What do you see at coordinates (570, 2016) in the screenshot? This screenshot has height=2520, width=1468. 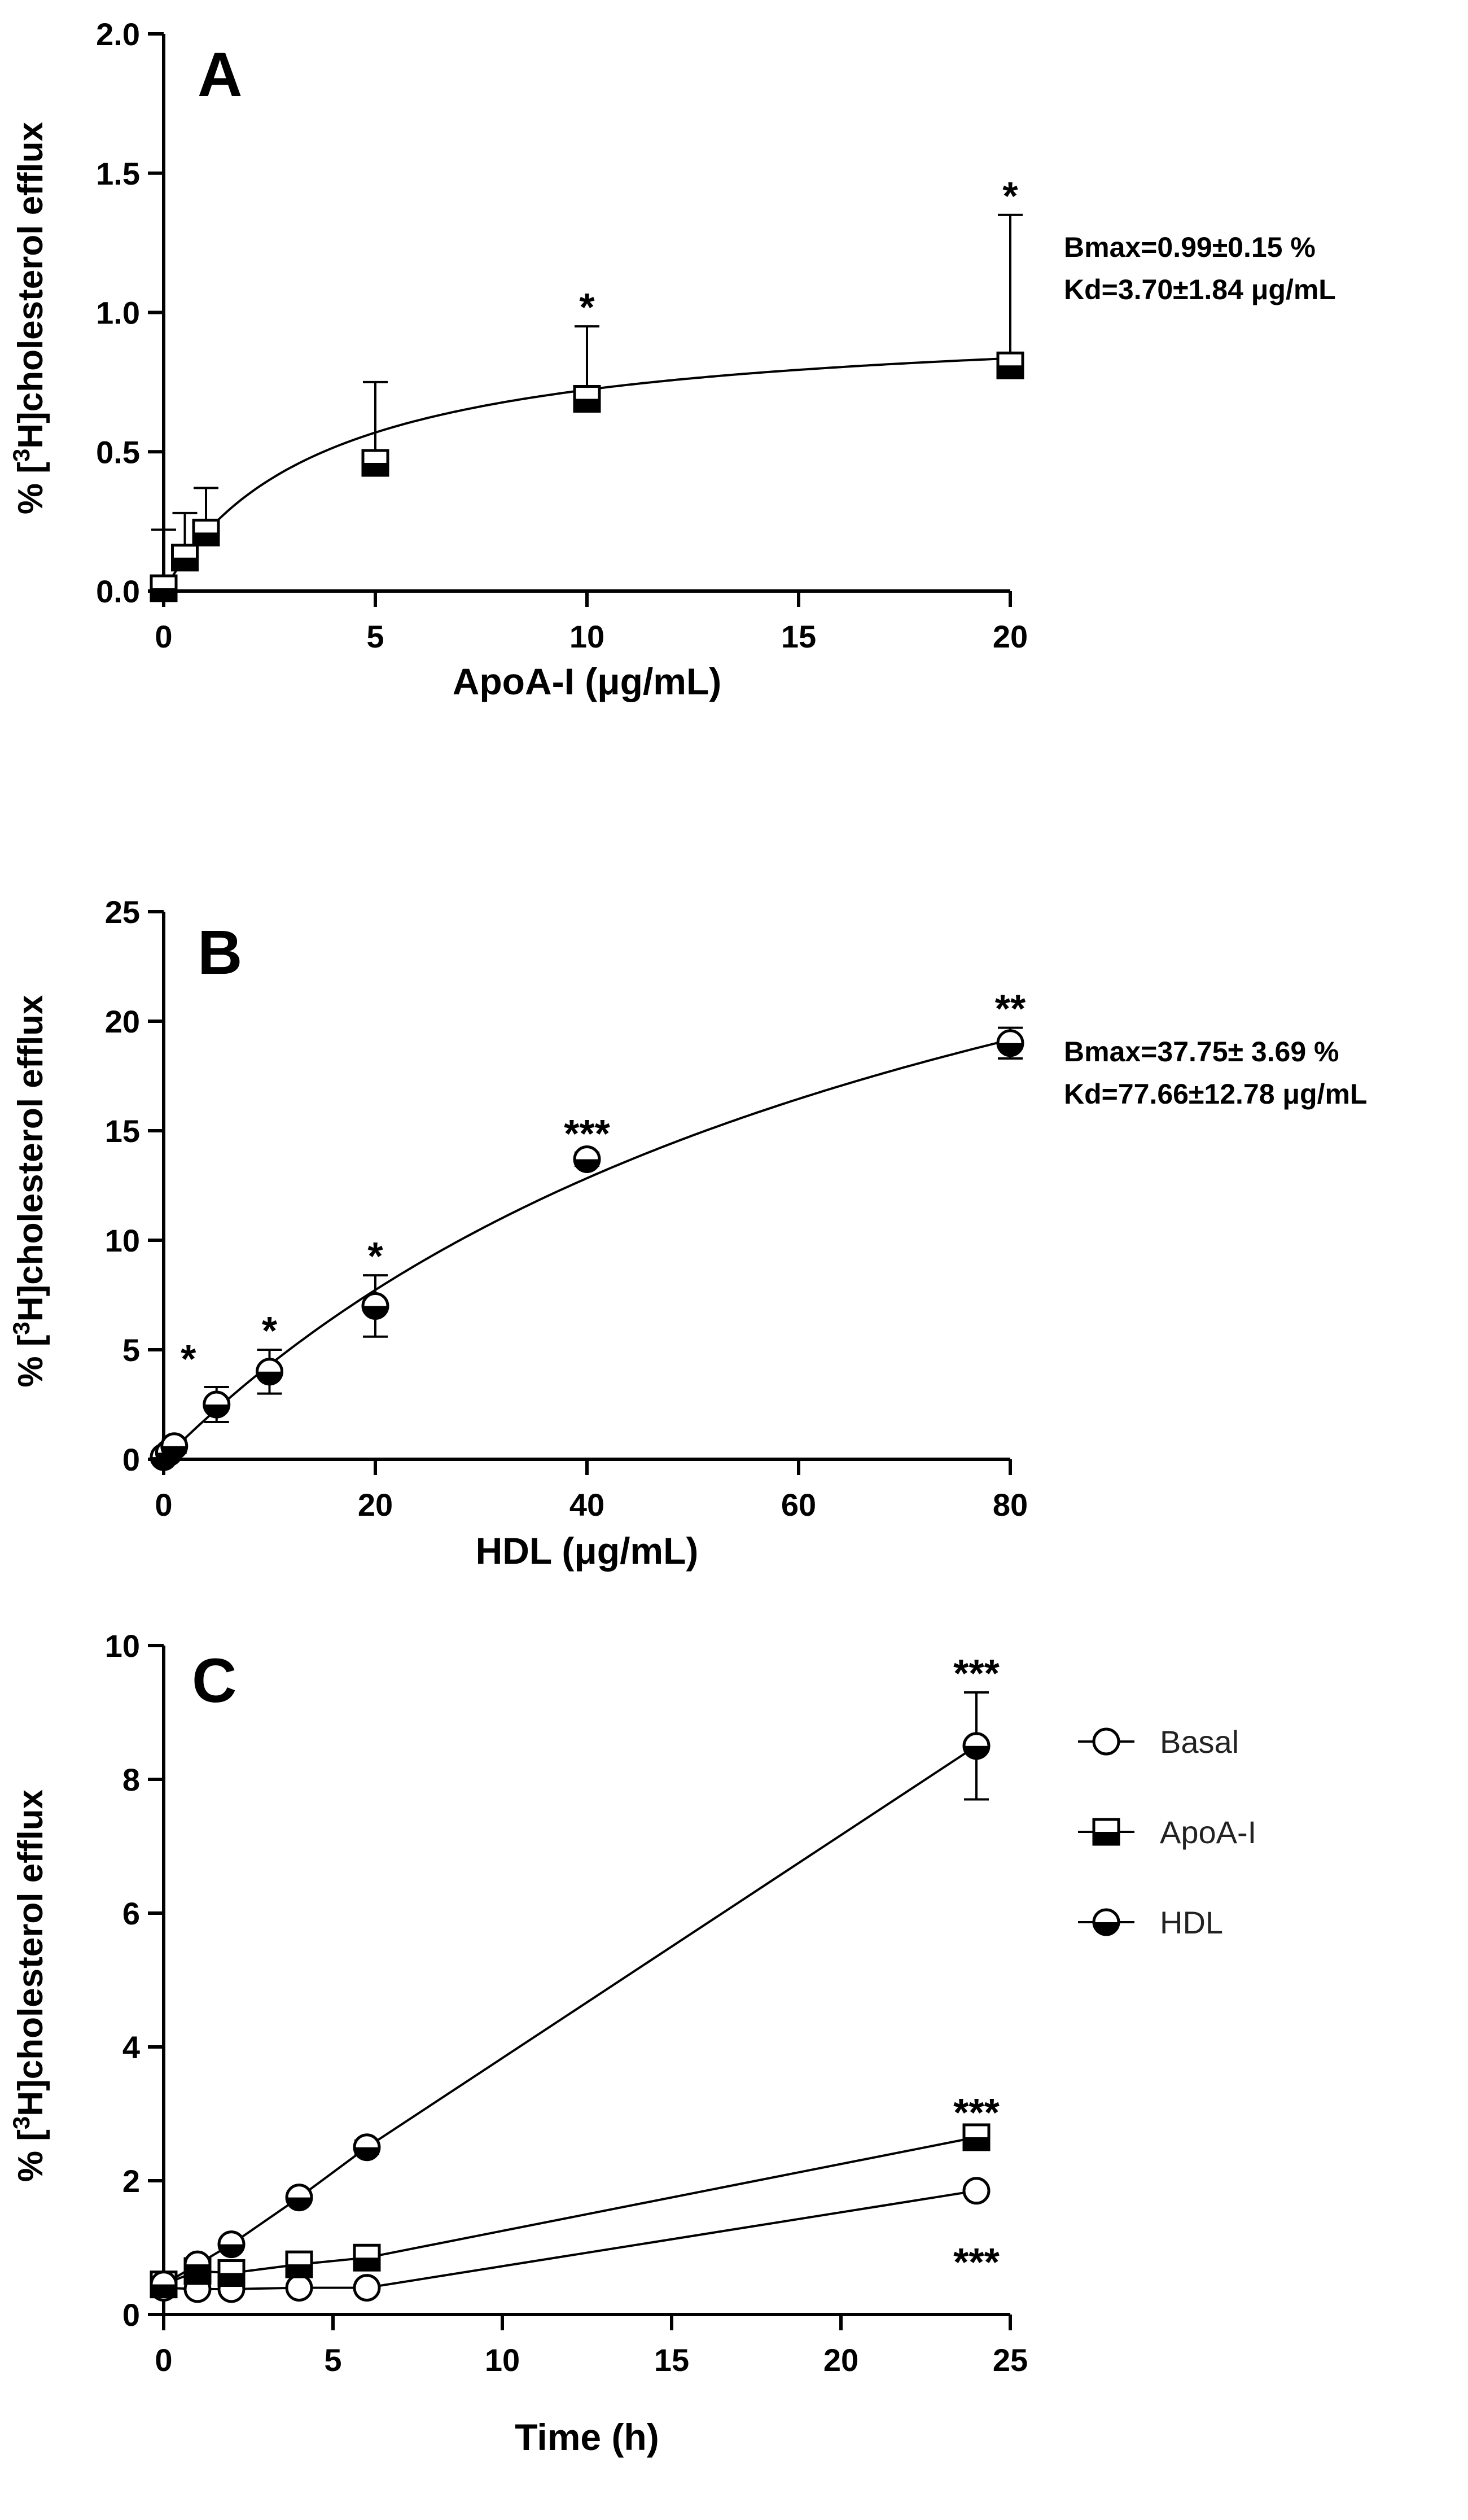 I see `series-line-hdl` at bounding box center [570, 2016].